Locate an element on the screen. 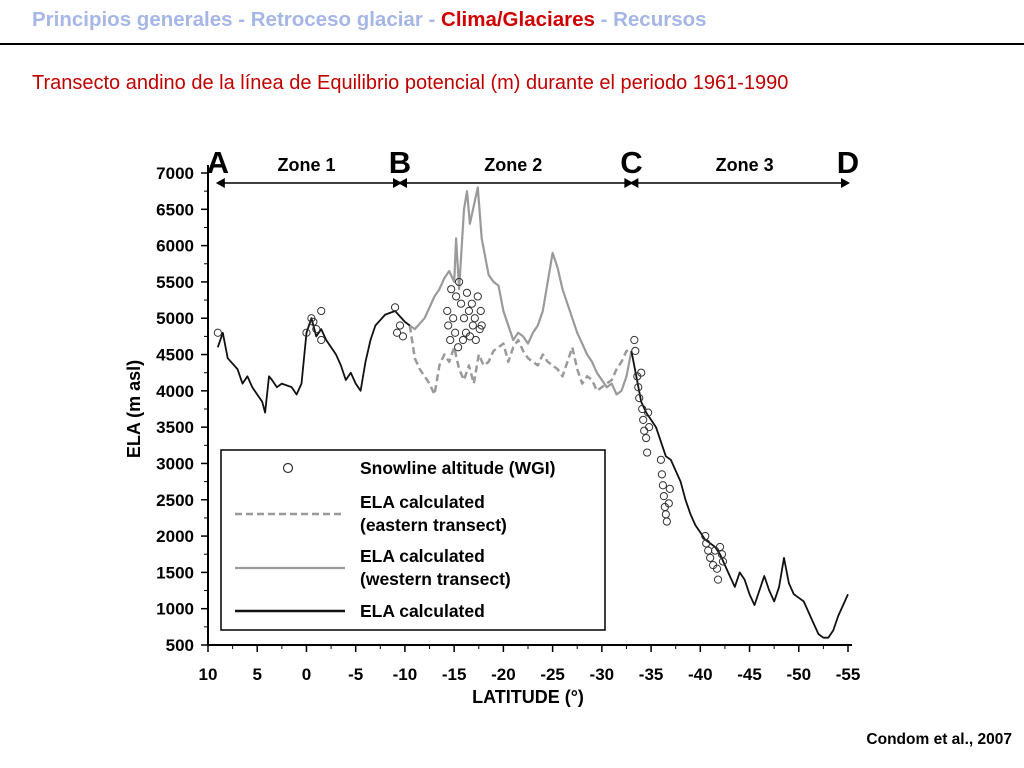 Image resolution: width=1024 pixels, height=768 pixels. zone-marker-d: D is located at coordinates (848, 162).